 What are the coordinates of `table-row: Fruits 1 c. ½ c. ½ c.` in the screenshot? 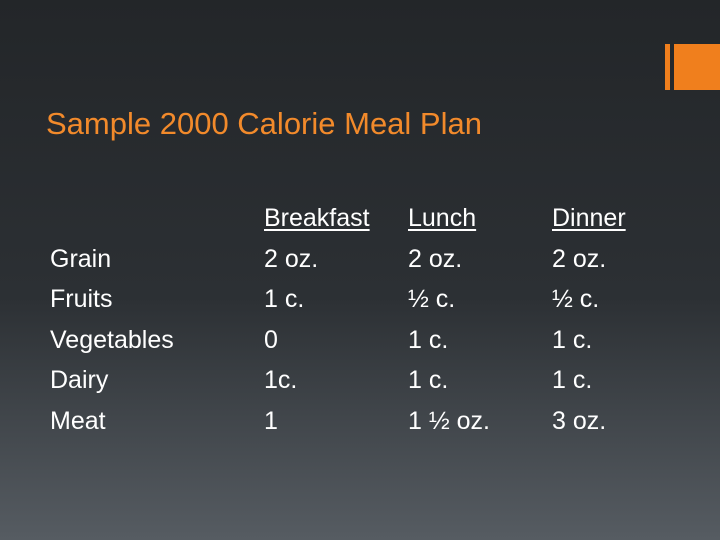 It's located at (338, 299).